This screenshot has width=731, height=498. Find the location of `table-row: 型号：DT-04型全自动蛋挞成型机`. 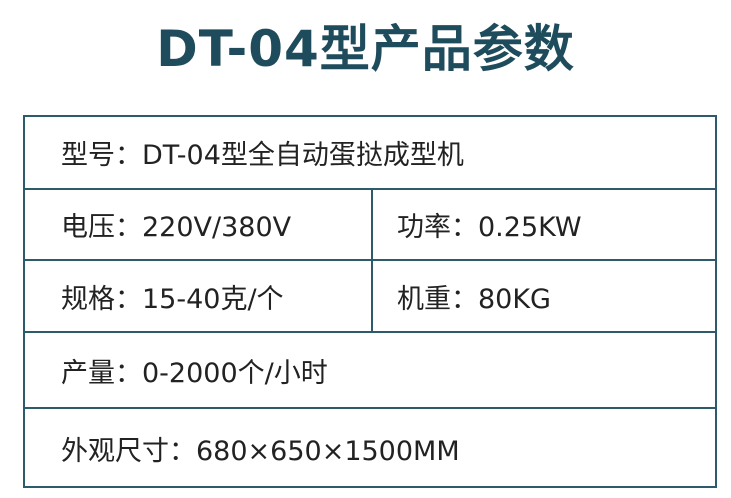

table-row: 型号：DT-04型全自动蛋挞成型机 is located at coordinates (370, 152).